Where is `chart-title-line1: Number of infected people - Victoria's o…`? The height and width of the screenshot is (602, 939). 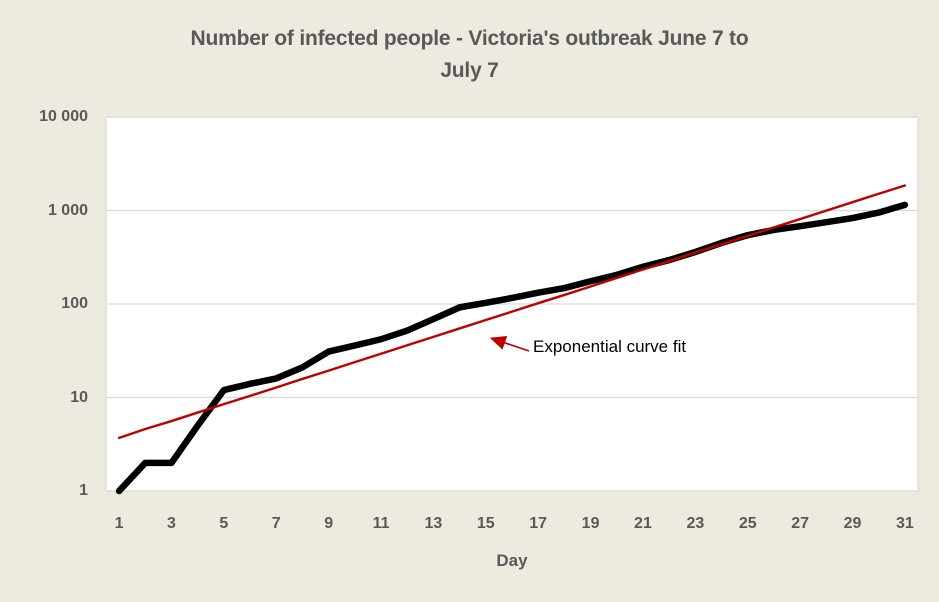 chart-title-line1: Number of infected people - Victoria's o… is located at coordinates (469, 38).